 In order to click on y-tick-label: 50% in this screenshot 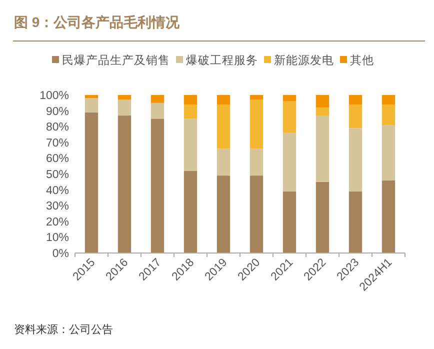, I will do `click(57, 175)`.